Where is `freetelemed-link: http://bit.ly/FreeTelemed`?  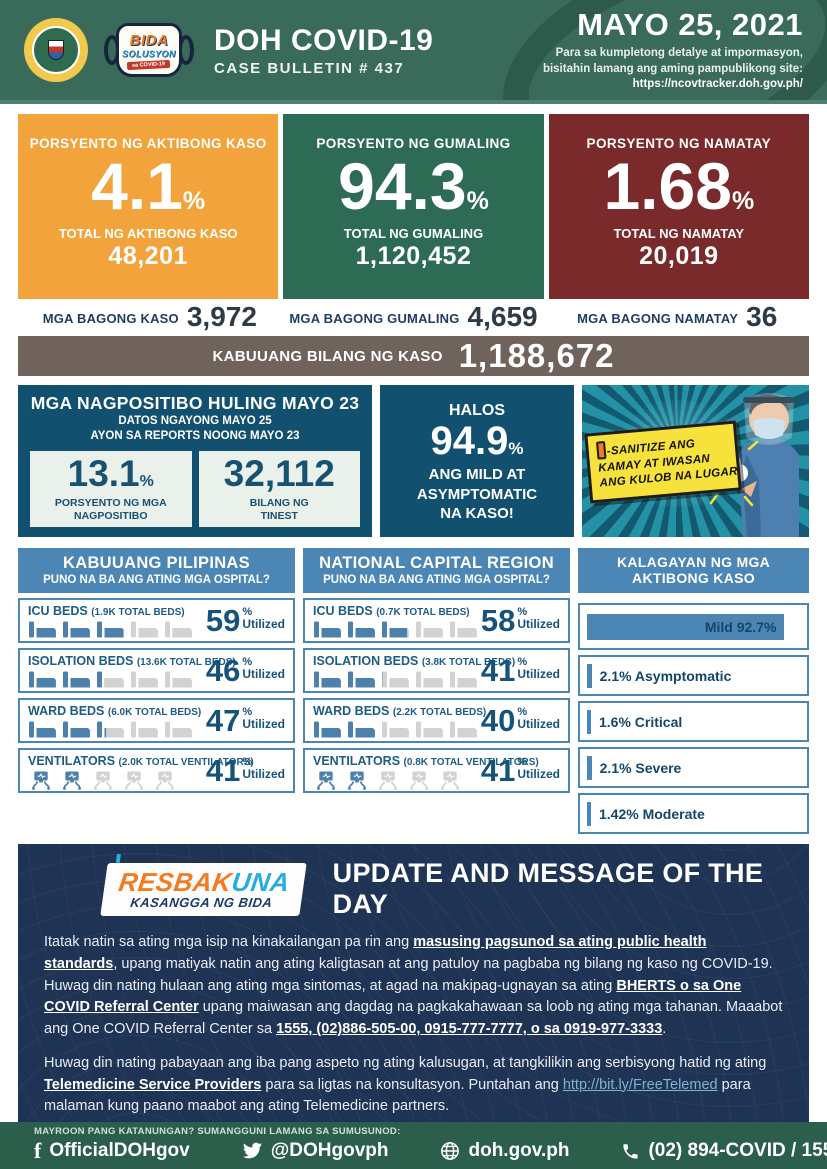
freetelemed-link: http://bit.ly/FreeTelemed is located at coordinates (640, 1084).